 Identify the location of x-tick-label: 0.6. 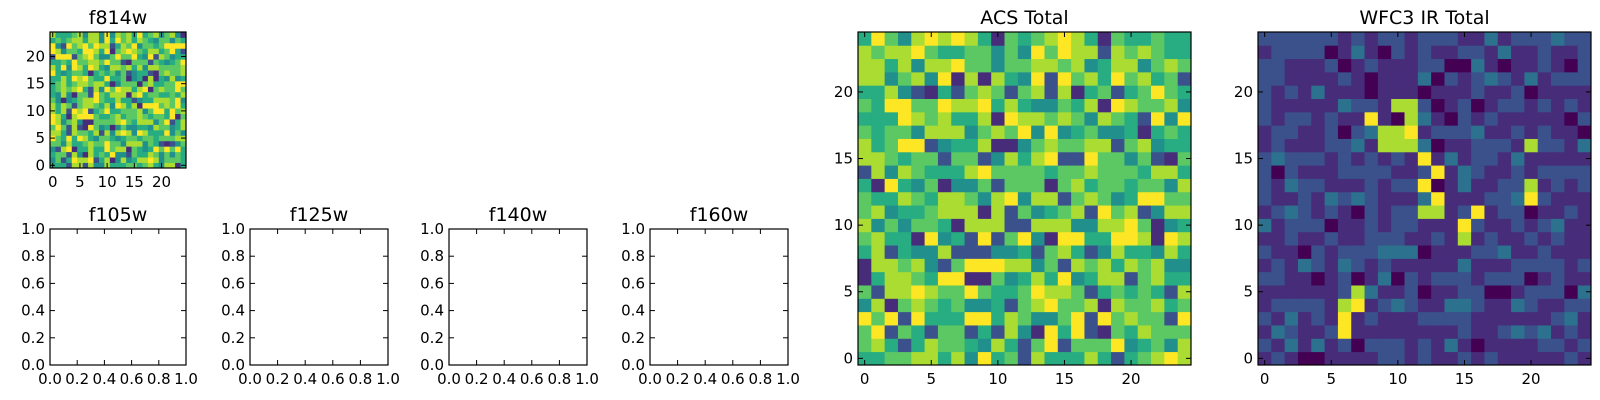
(733, 379).